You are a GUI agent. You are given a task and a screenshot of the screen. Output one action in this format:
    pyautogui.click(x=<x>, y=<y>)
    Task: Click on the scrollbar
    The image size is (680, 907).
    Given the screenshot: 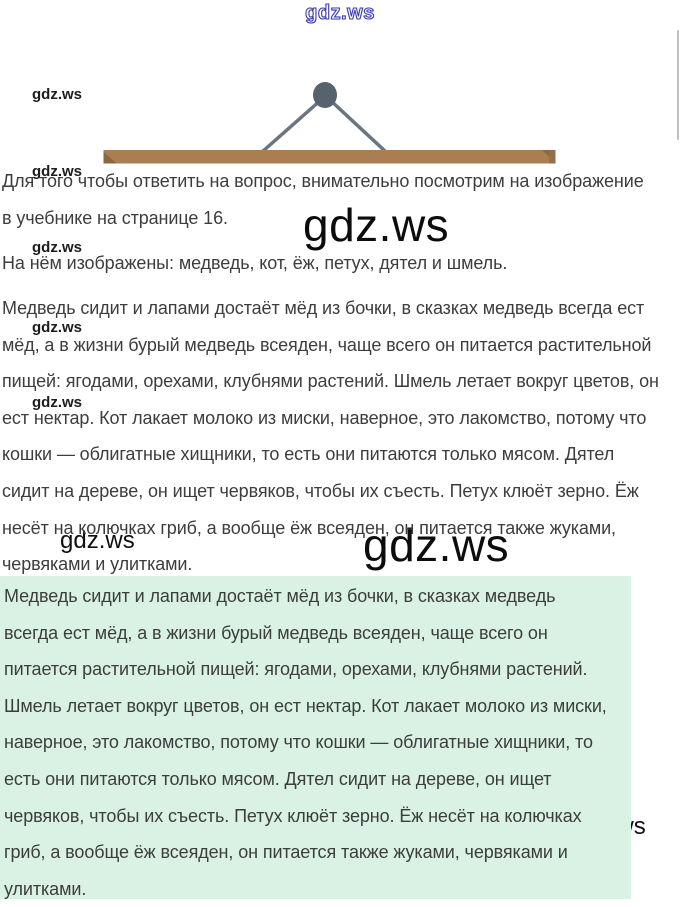 What is the action you would take?
    pyautogui.click(x=678, y=449)
    